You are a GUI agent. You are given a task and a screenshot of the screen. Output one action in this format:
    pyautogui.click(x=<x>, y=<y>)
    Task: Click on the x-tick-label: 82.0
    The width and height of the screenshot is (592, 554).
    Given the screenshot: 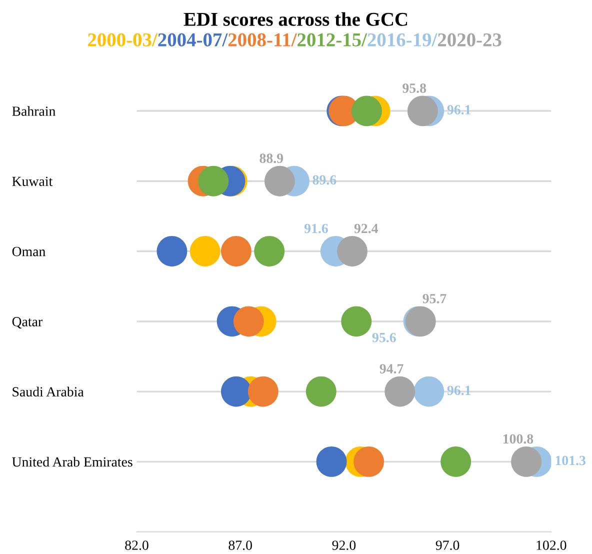 What is the action you would take?
    pyautogui.click(x=136, y=545)
    